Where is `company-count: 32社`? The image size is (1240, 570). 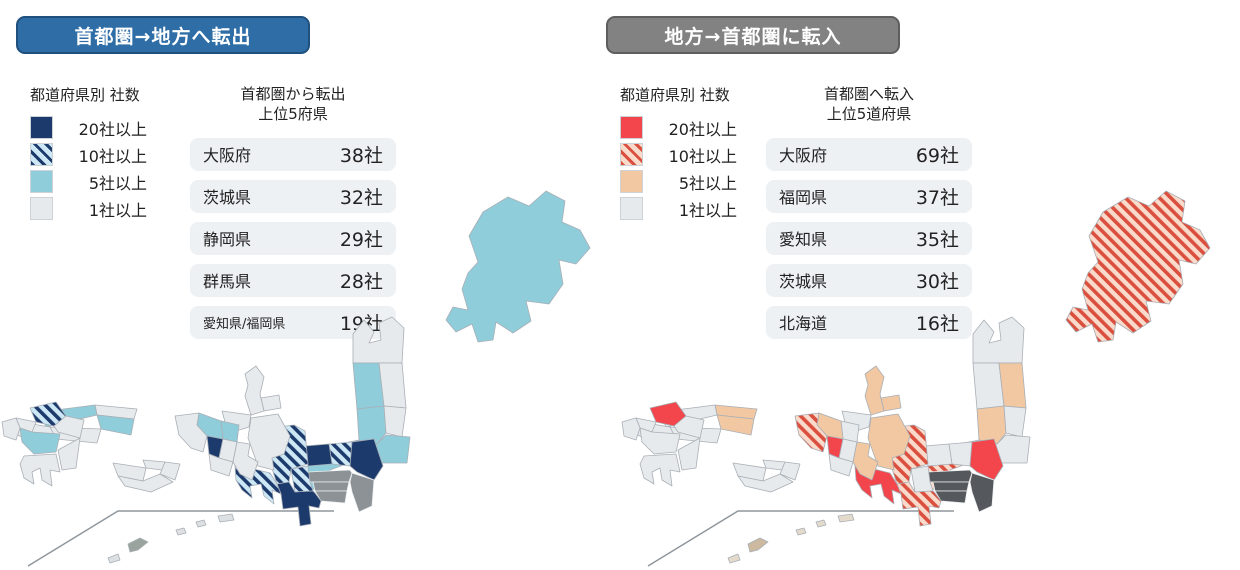 company-count: 32社 is located at coordinates (361, 197).